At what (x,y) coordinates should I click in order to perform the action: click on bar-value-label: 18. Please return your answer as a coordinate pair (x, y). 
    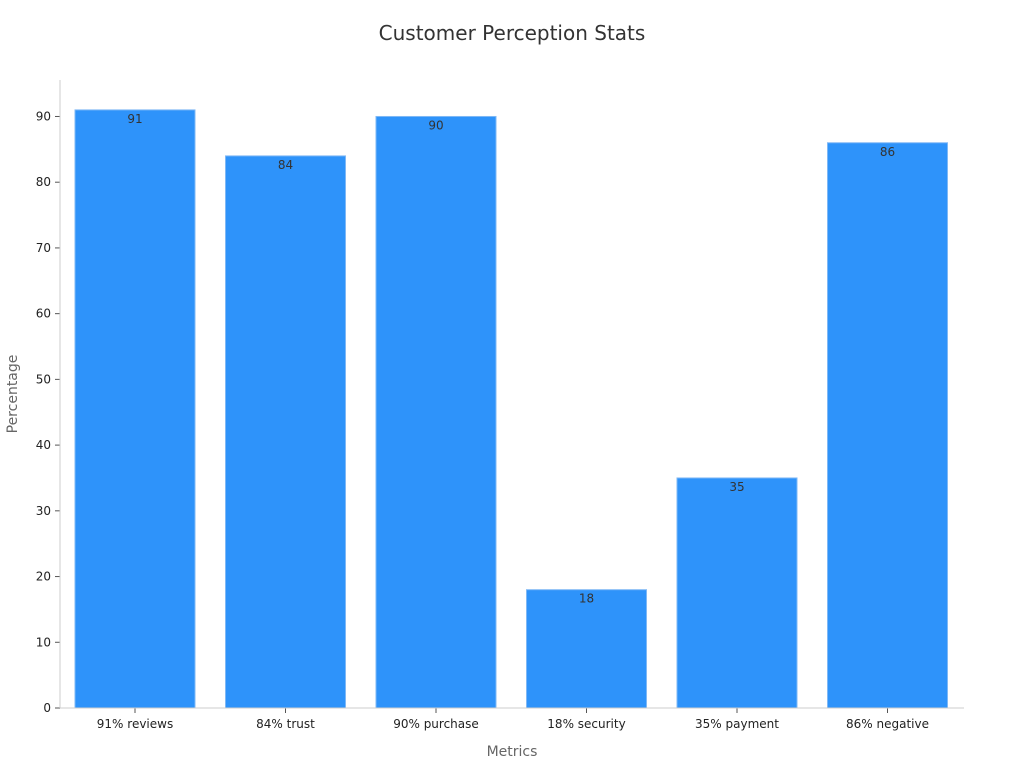
    Looking at the image, I should click on (586, 599).